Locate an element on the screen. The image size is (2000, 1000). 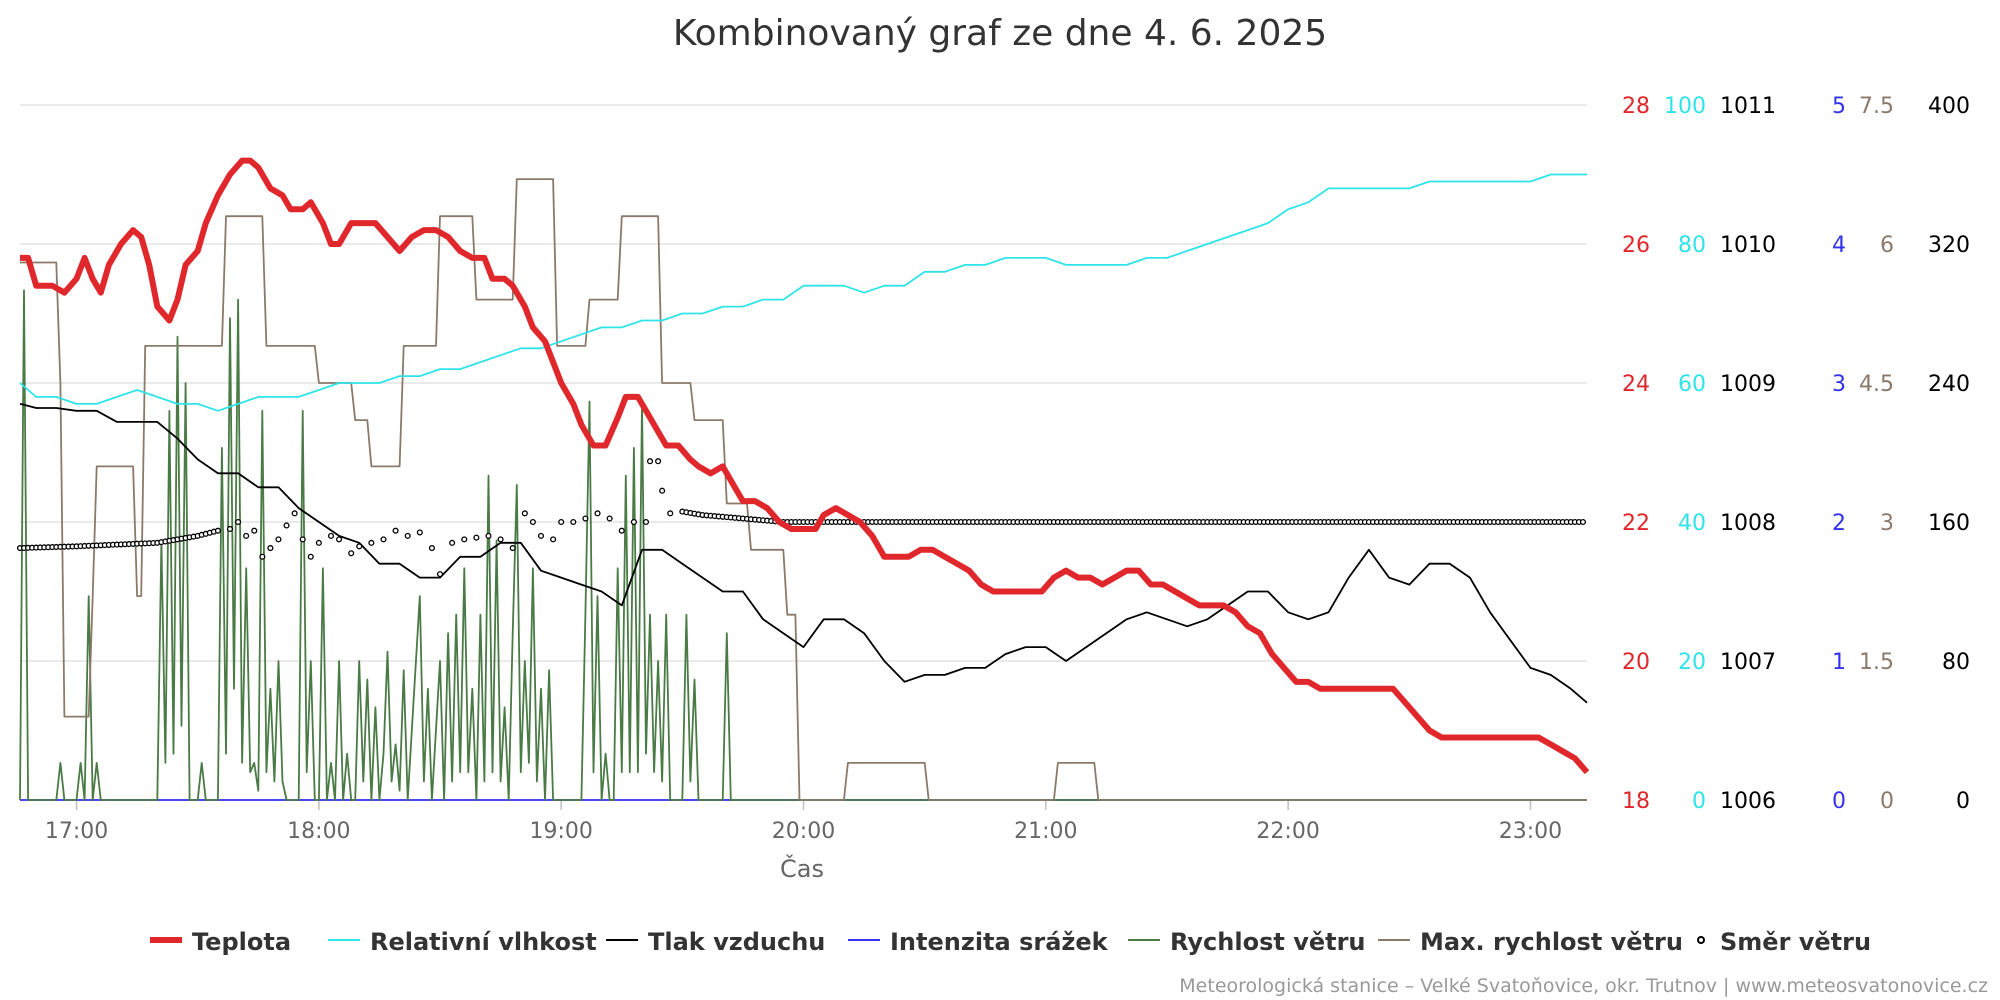
y-tick-label: 60 is located at coordinates (1692, 384).